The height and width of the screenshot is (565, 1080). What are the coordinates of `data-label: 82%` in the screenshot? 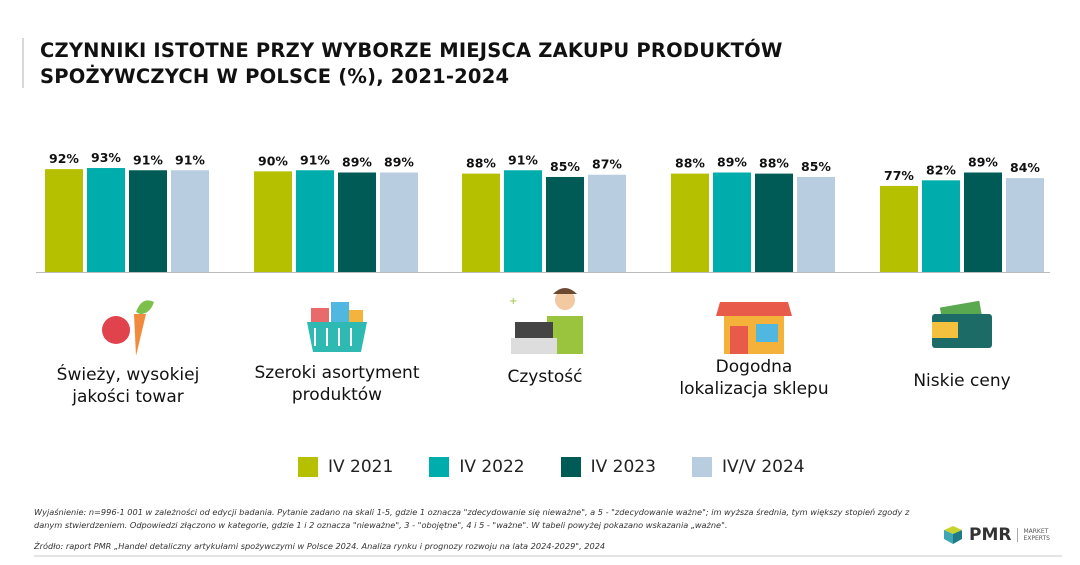 It's located at (941, 169).